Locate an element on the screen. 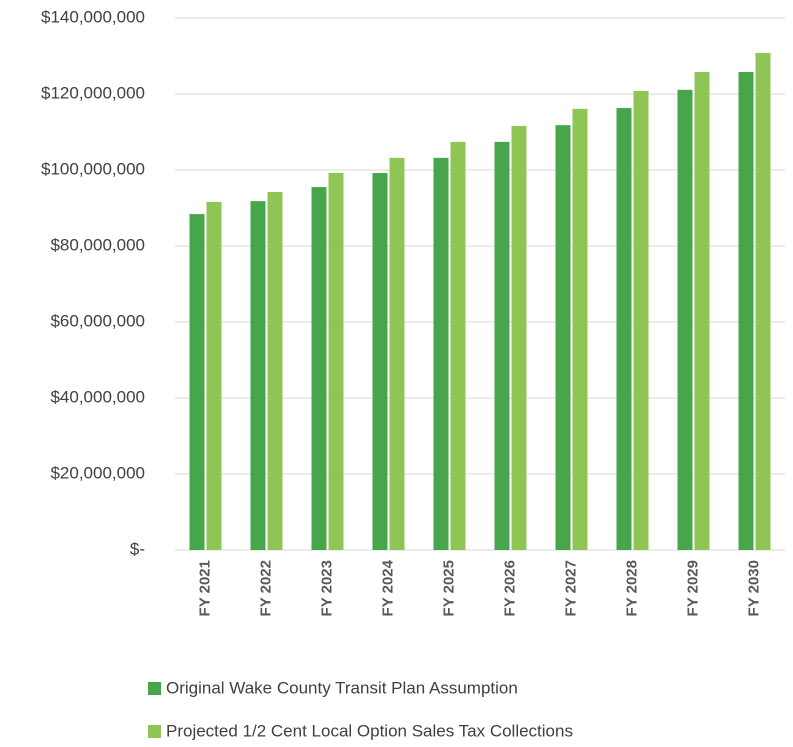 The image size is (793, 747). x-tick-label: FY 2025 is located at coordinates (448, 588).